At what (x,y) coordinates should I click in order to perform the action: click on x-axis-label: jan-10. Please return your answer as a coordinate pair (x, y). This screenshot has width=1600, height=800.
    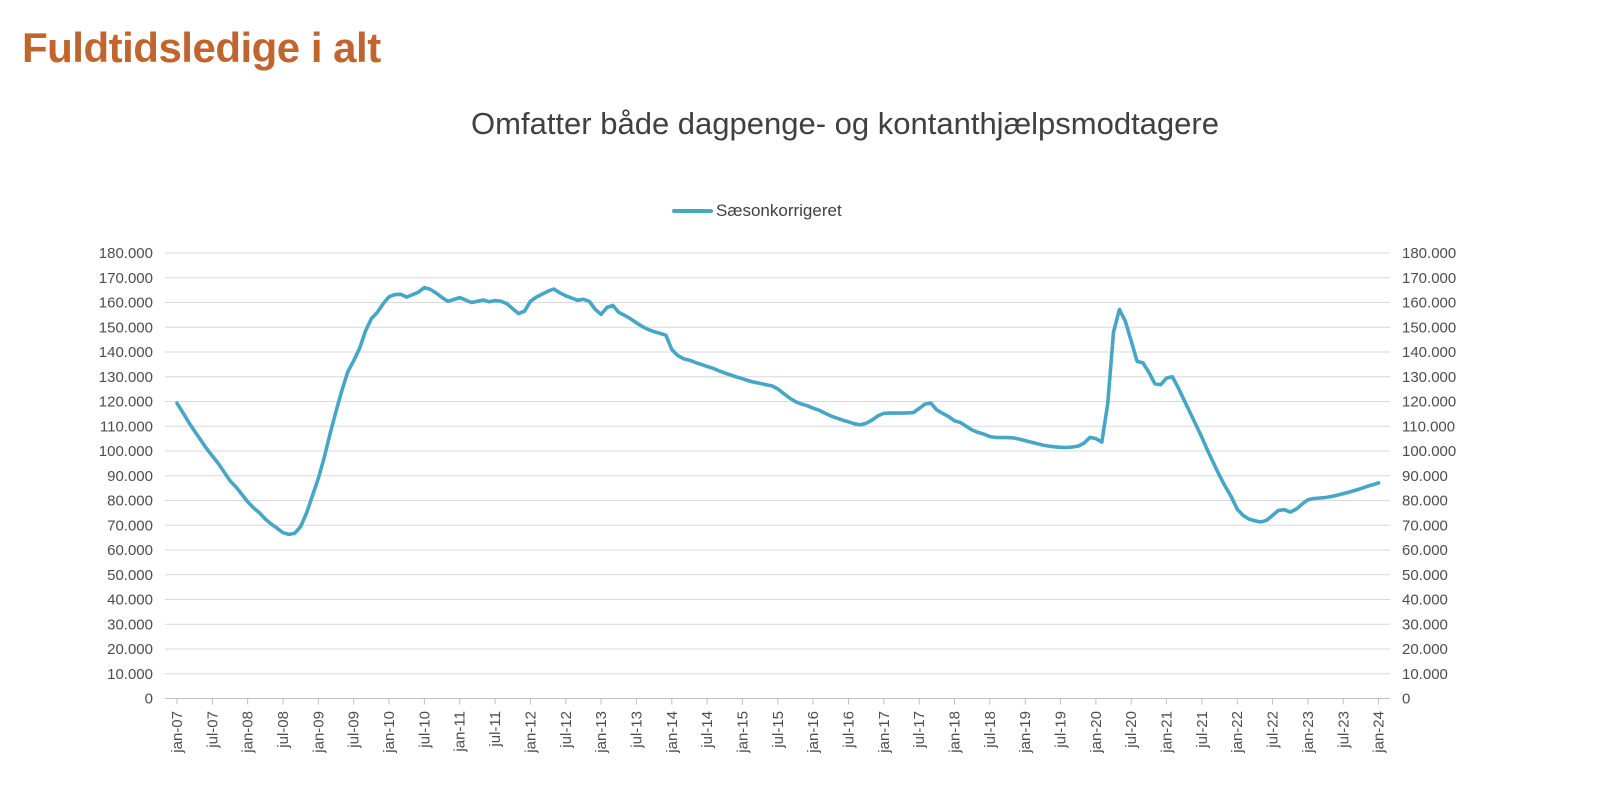
    Looking at the image, I should click on (389, 732).